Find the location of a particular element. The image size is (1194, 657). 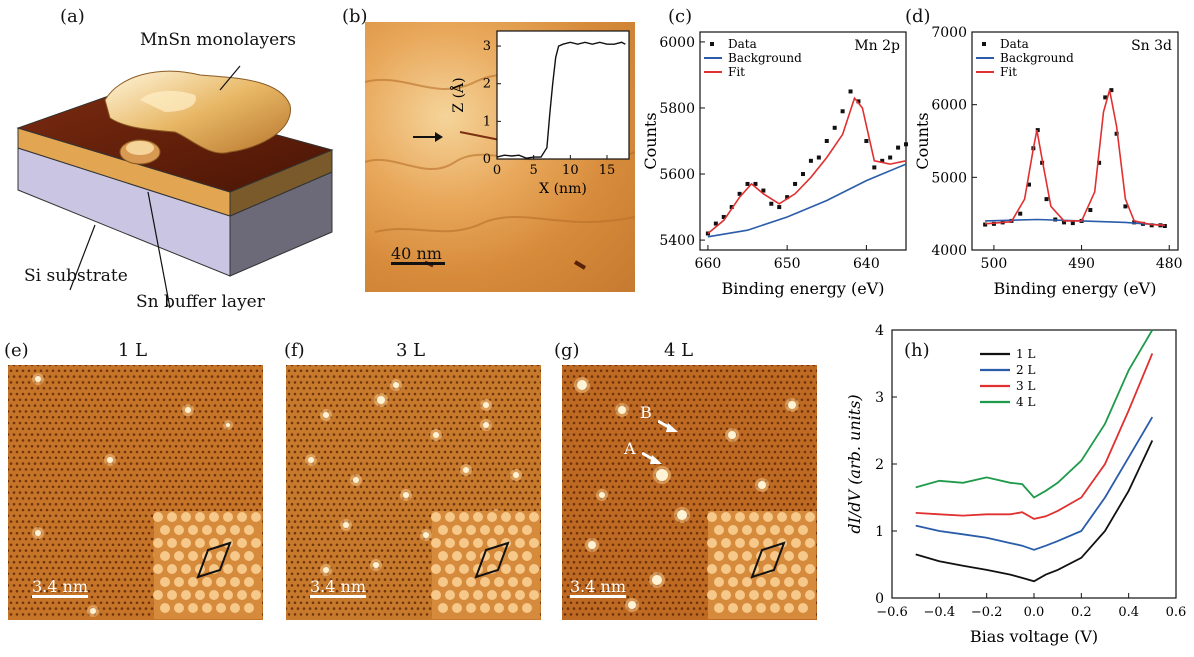

data-point is located at coordinates (747, 183).